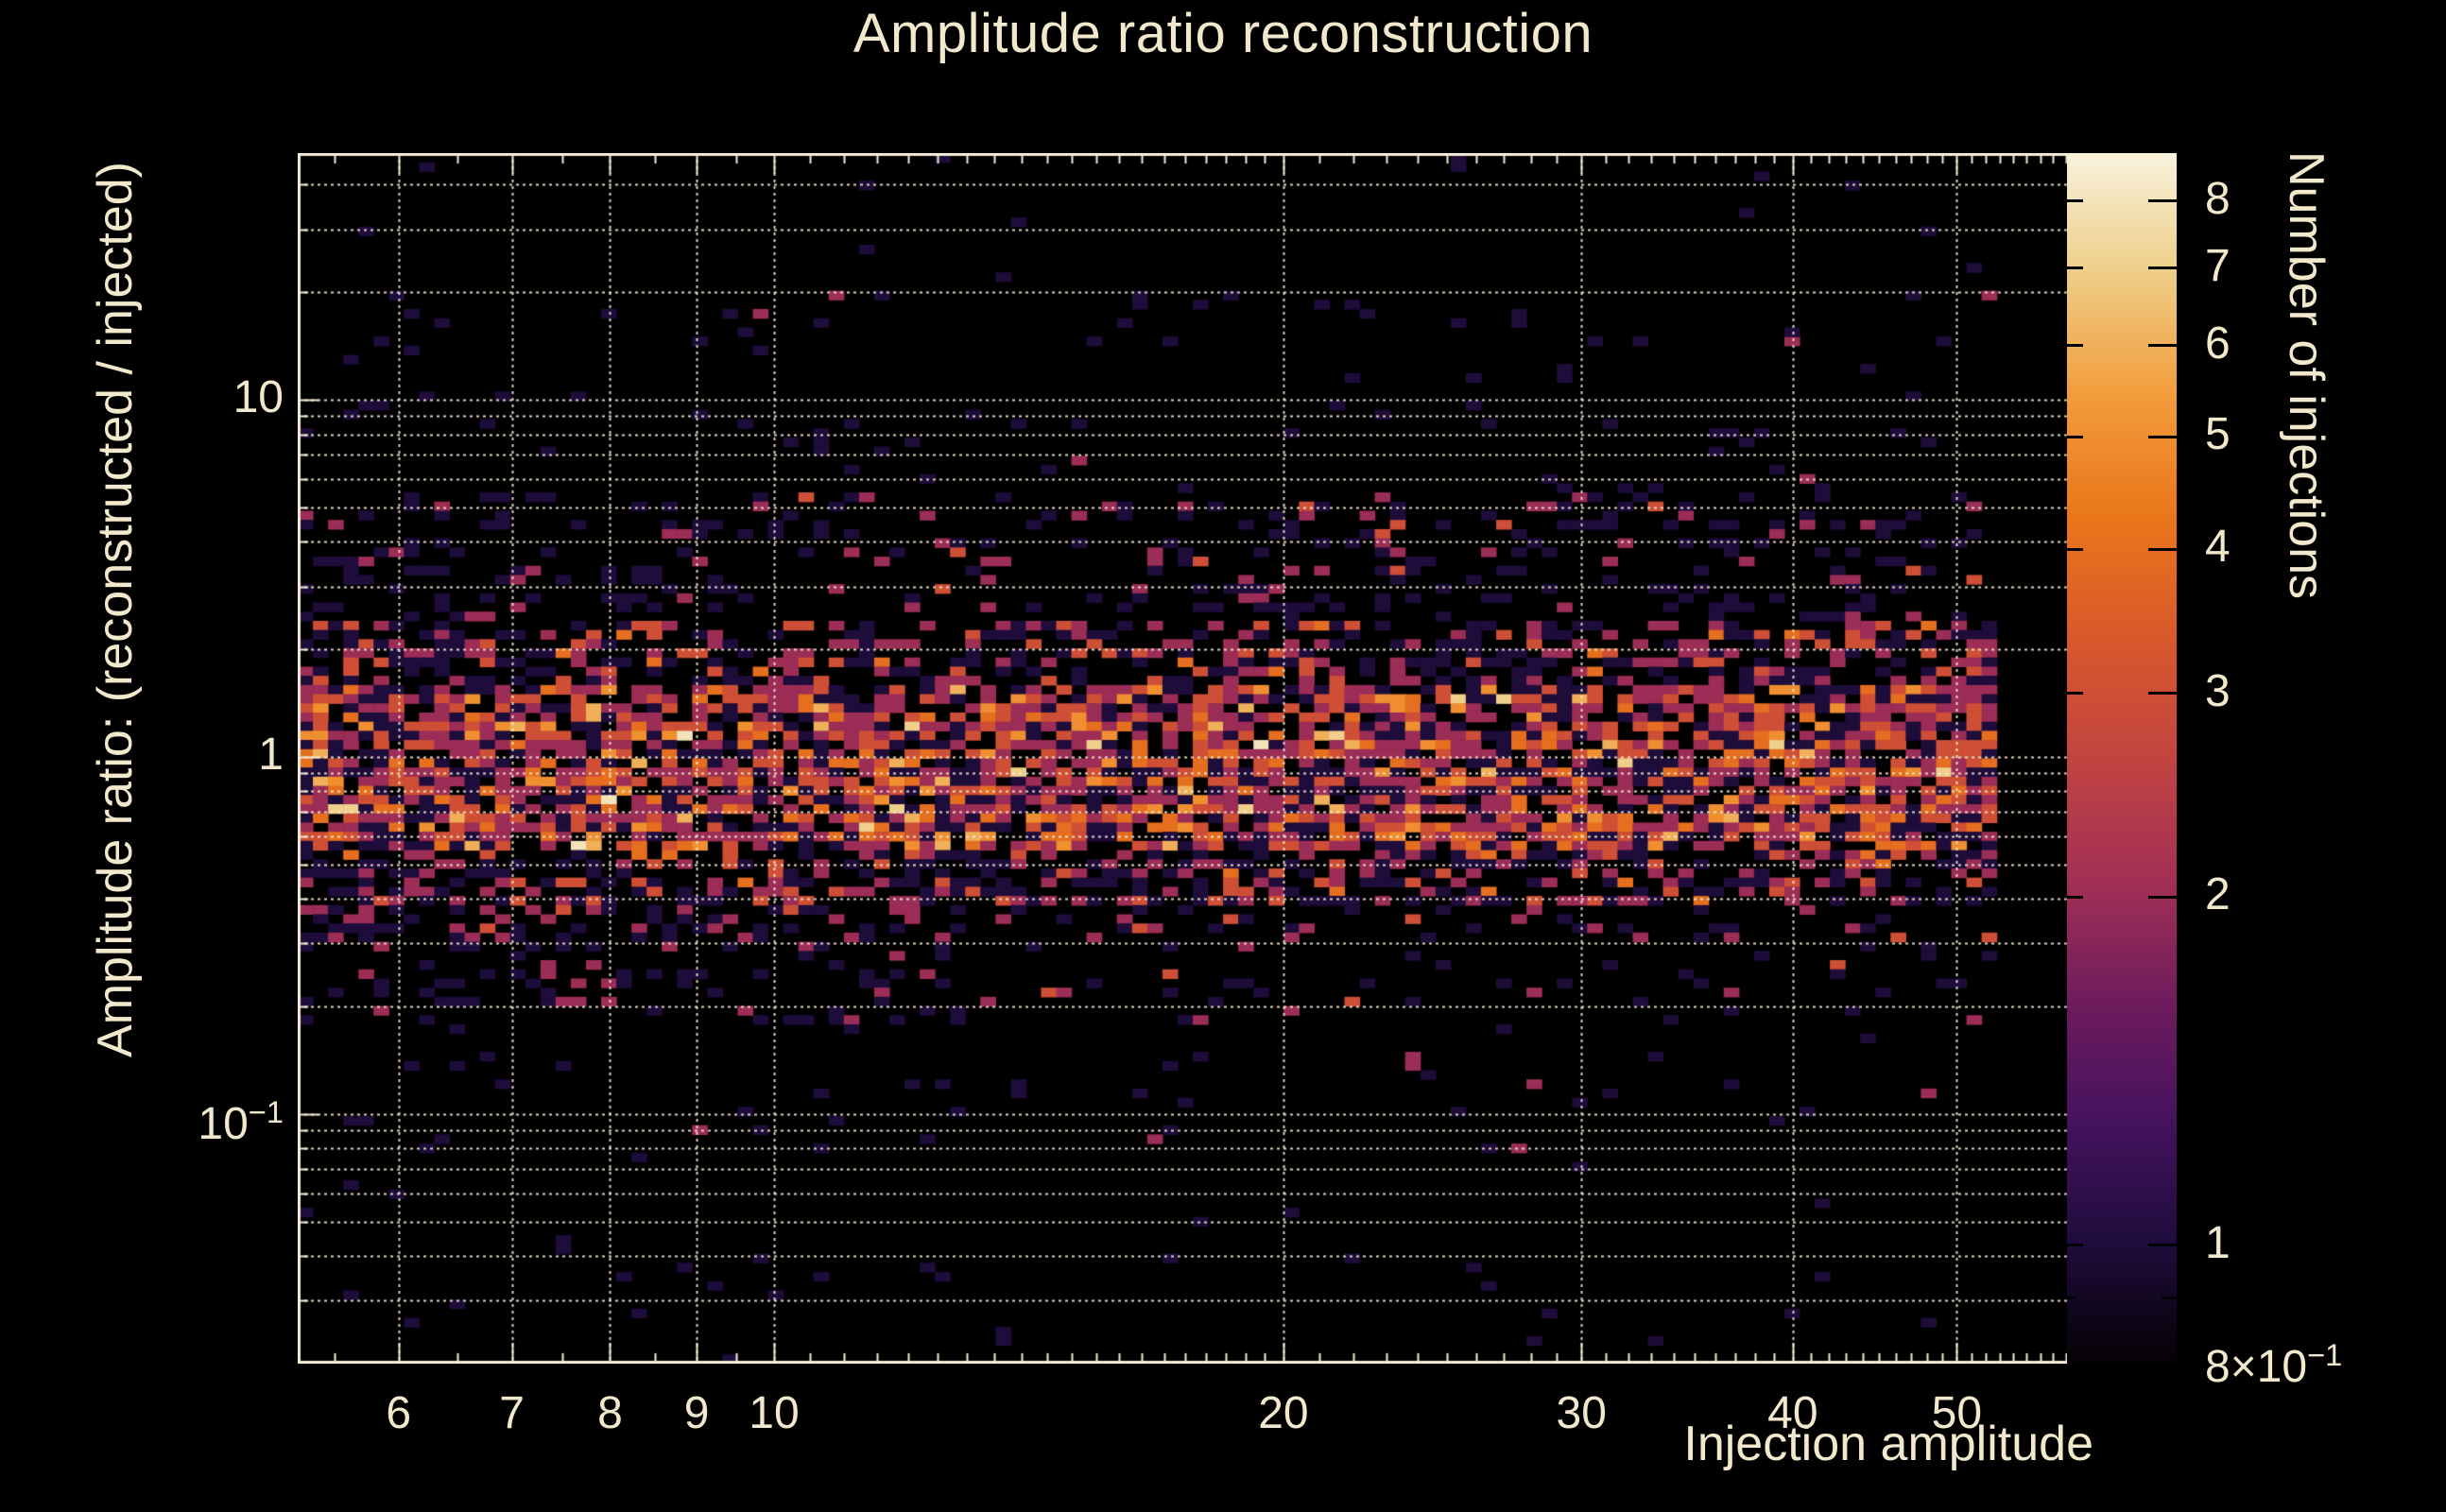  What do you see at coordinates (399, 1413) in the screenshot?
I see `x-tick-label: 6` at bounding box center [399, 1413].